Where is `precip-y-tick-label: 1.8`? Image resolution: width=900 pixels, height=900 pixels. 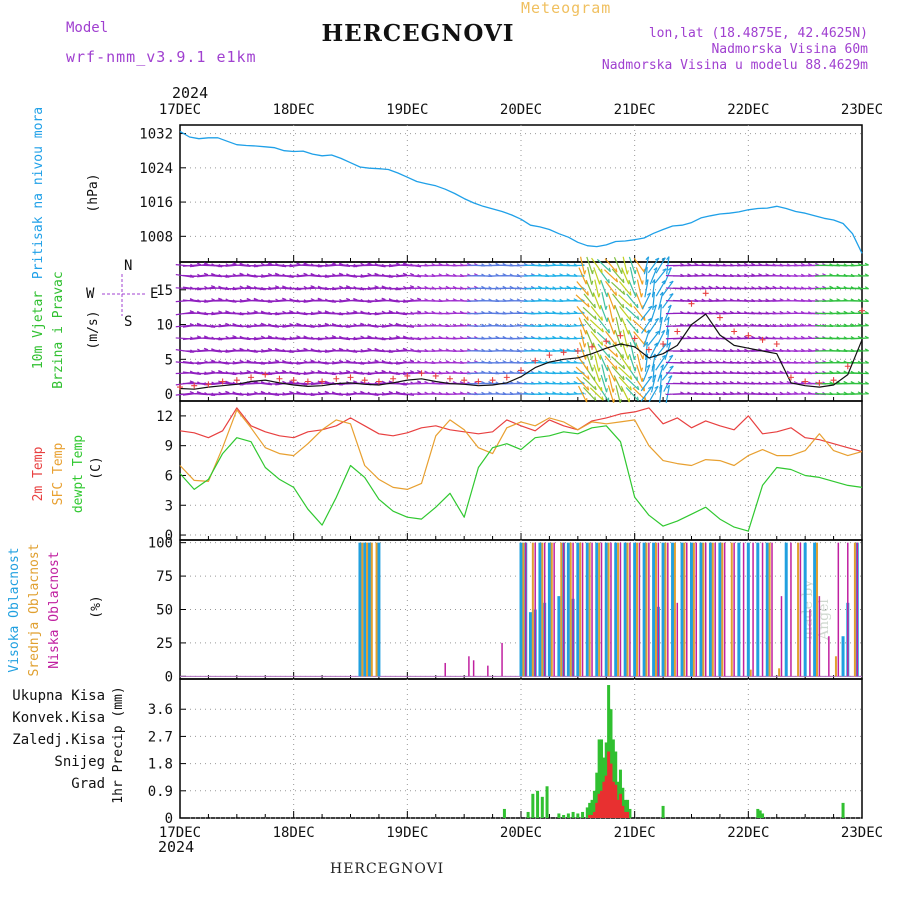
precip-y-tick-label: 1.8 is located at coordinates (160, 765).